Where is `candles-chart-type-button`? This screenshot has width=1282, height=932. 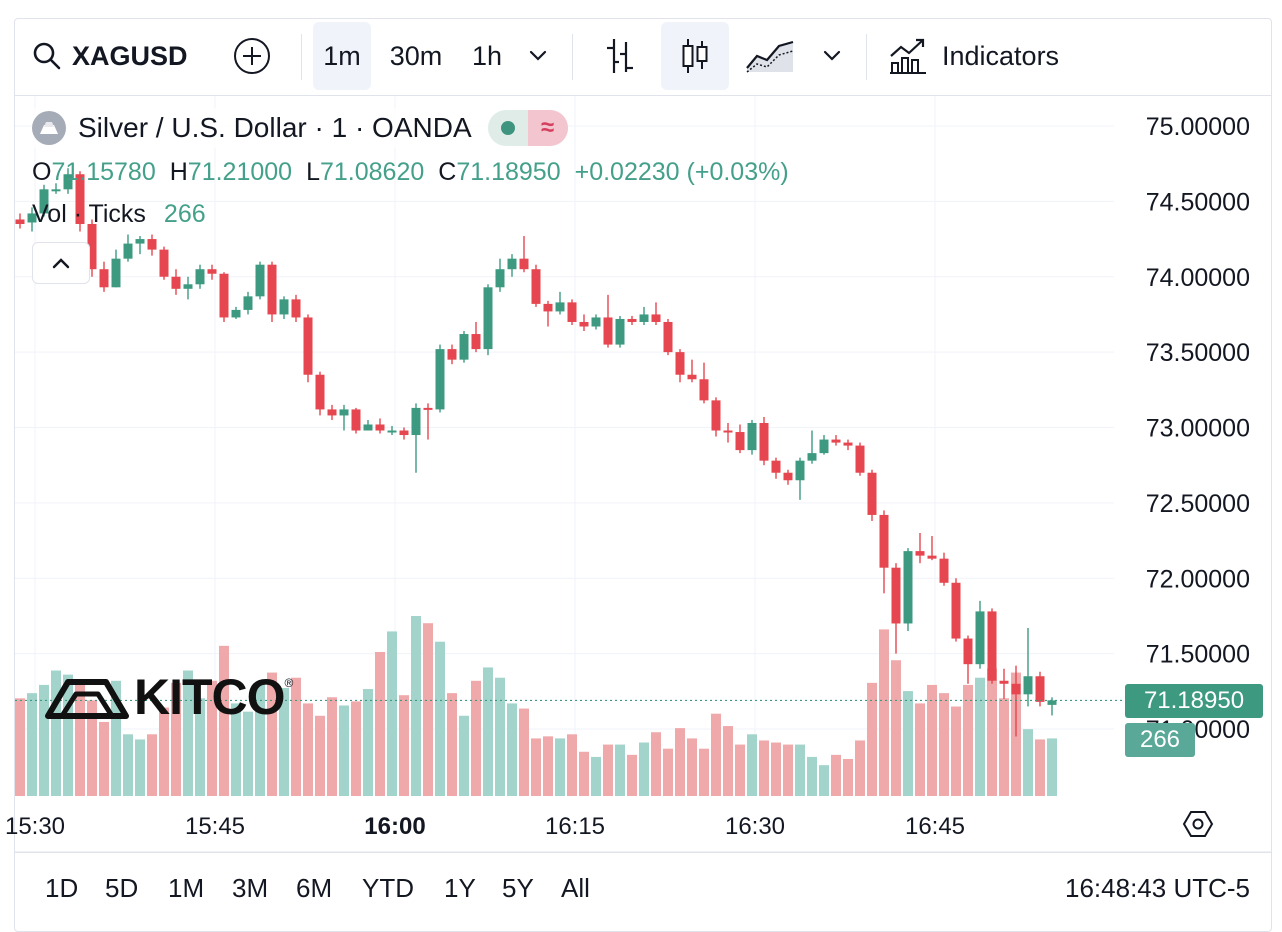
candles-chart-type-button is located at coordinates (695, 56).